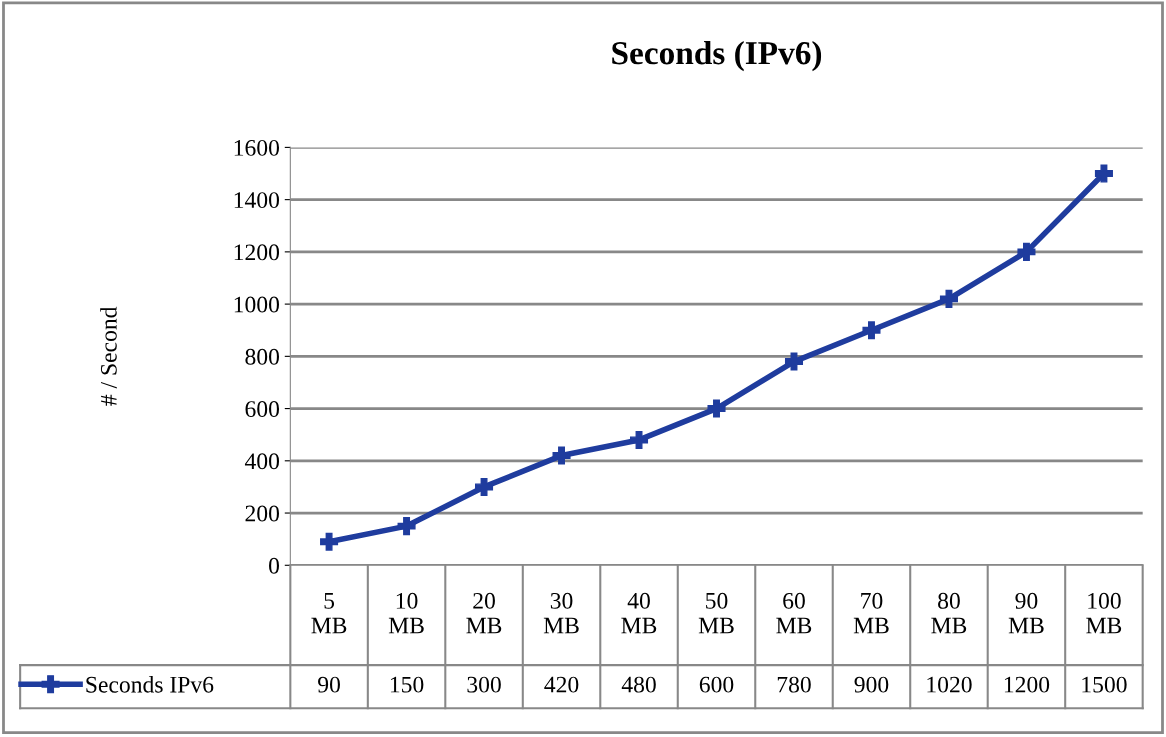 The height and width of the screenshot is (737, 1166). Describe the element at coordinates (406, 613) in the screenshot. I see `x-tick-label: 10 MB` at that location.